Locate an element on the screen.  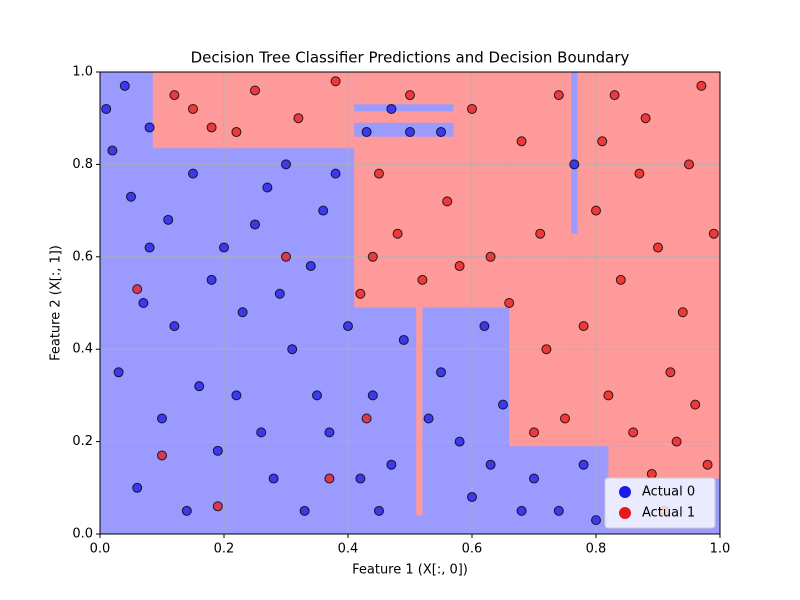
x-tick-label: 0.0 is located at coordinates (100, 549).